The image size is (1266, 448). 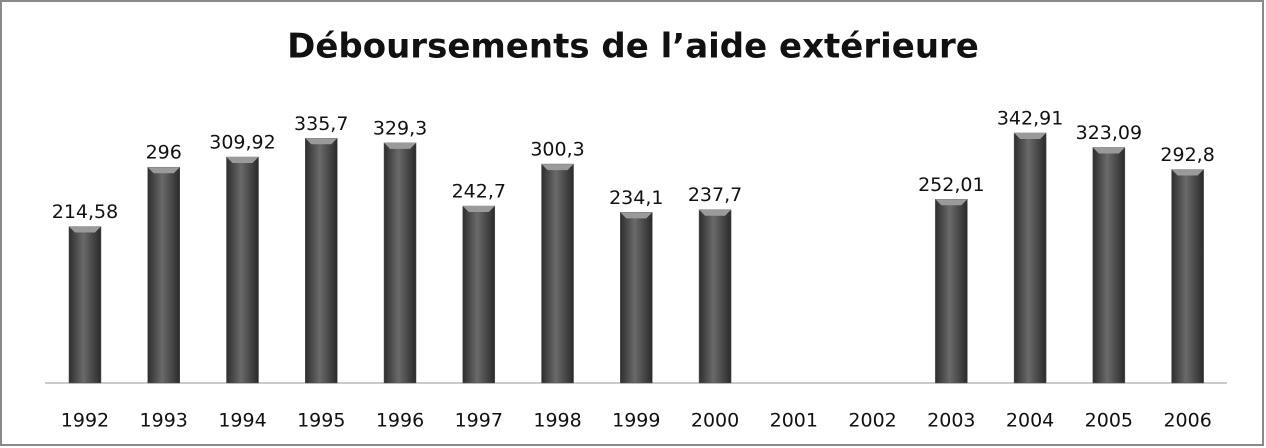 I want to click on data-label: 237,7, so click(x=715, y=195).